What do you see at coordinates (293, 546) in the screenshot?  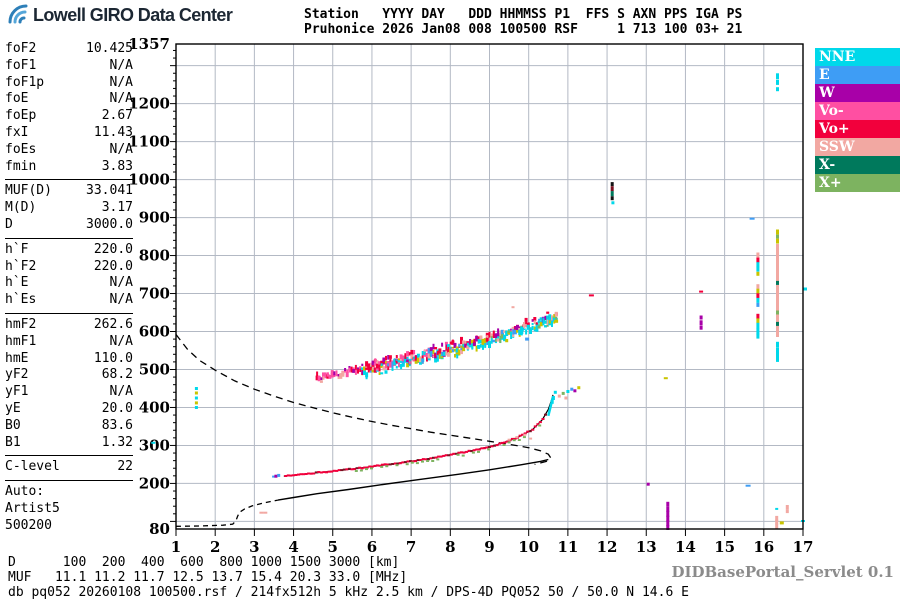 I see `x-axis-label: 4` at bounding box center [293, 546].